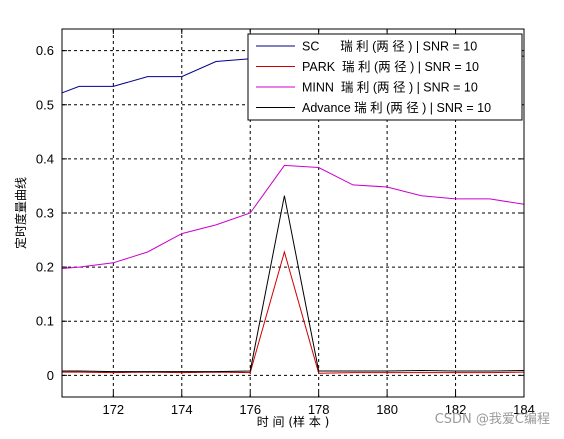 The height and width of the screenshot is (439, 564). What do you see at coordinates (45, 321) in the screenshot?
I see `y-tick-label: 0.1` at bounding box center [45, 321].